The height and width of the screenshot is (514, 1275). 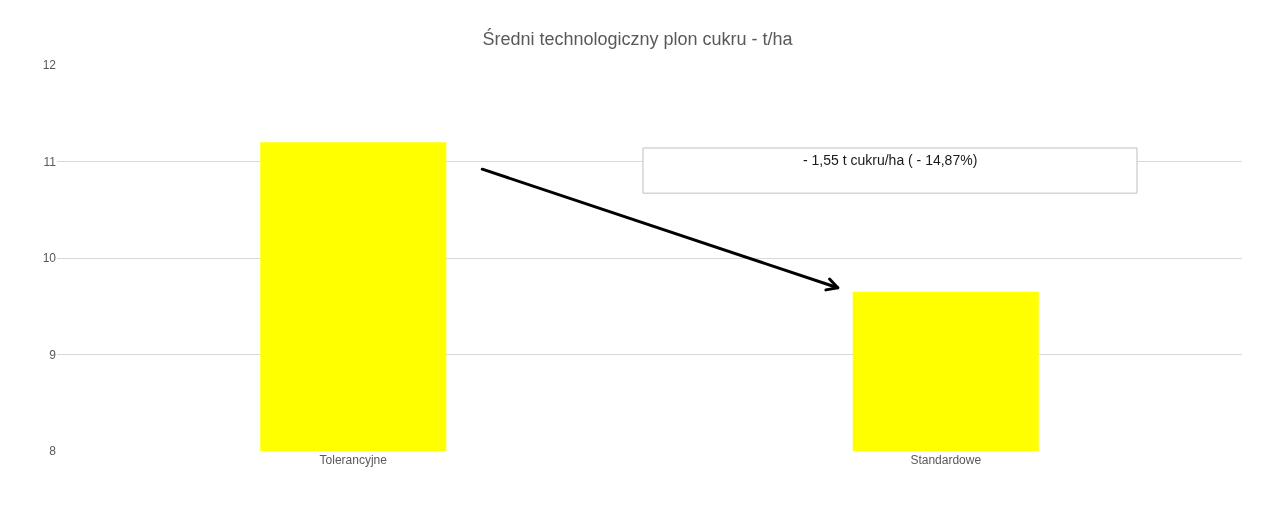 What do you see at coordinates (49, 65) in the screenshot?
I see `y-tick-label: 12` at bounding box center [49, 65].